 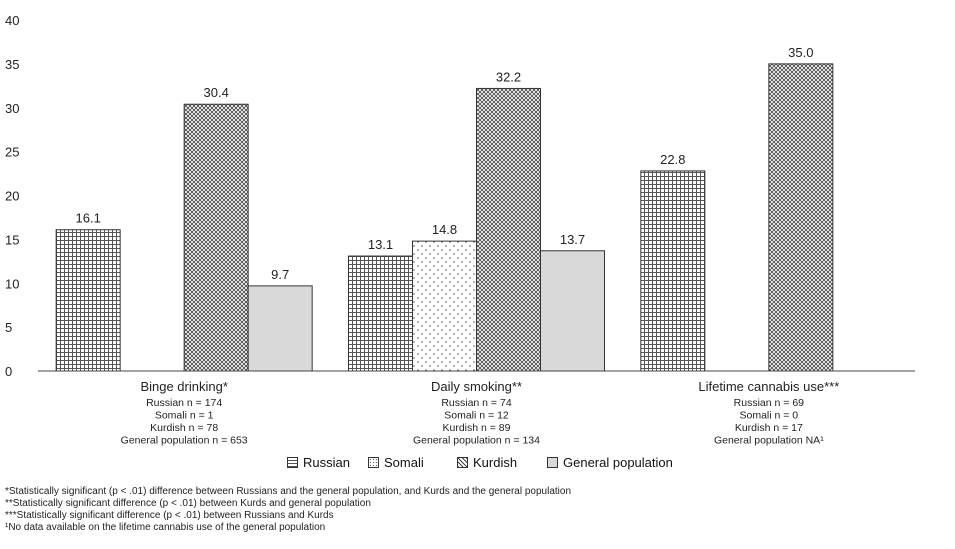 I want to click on bar-somali, so click(x=444, y=306).